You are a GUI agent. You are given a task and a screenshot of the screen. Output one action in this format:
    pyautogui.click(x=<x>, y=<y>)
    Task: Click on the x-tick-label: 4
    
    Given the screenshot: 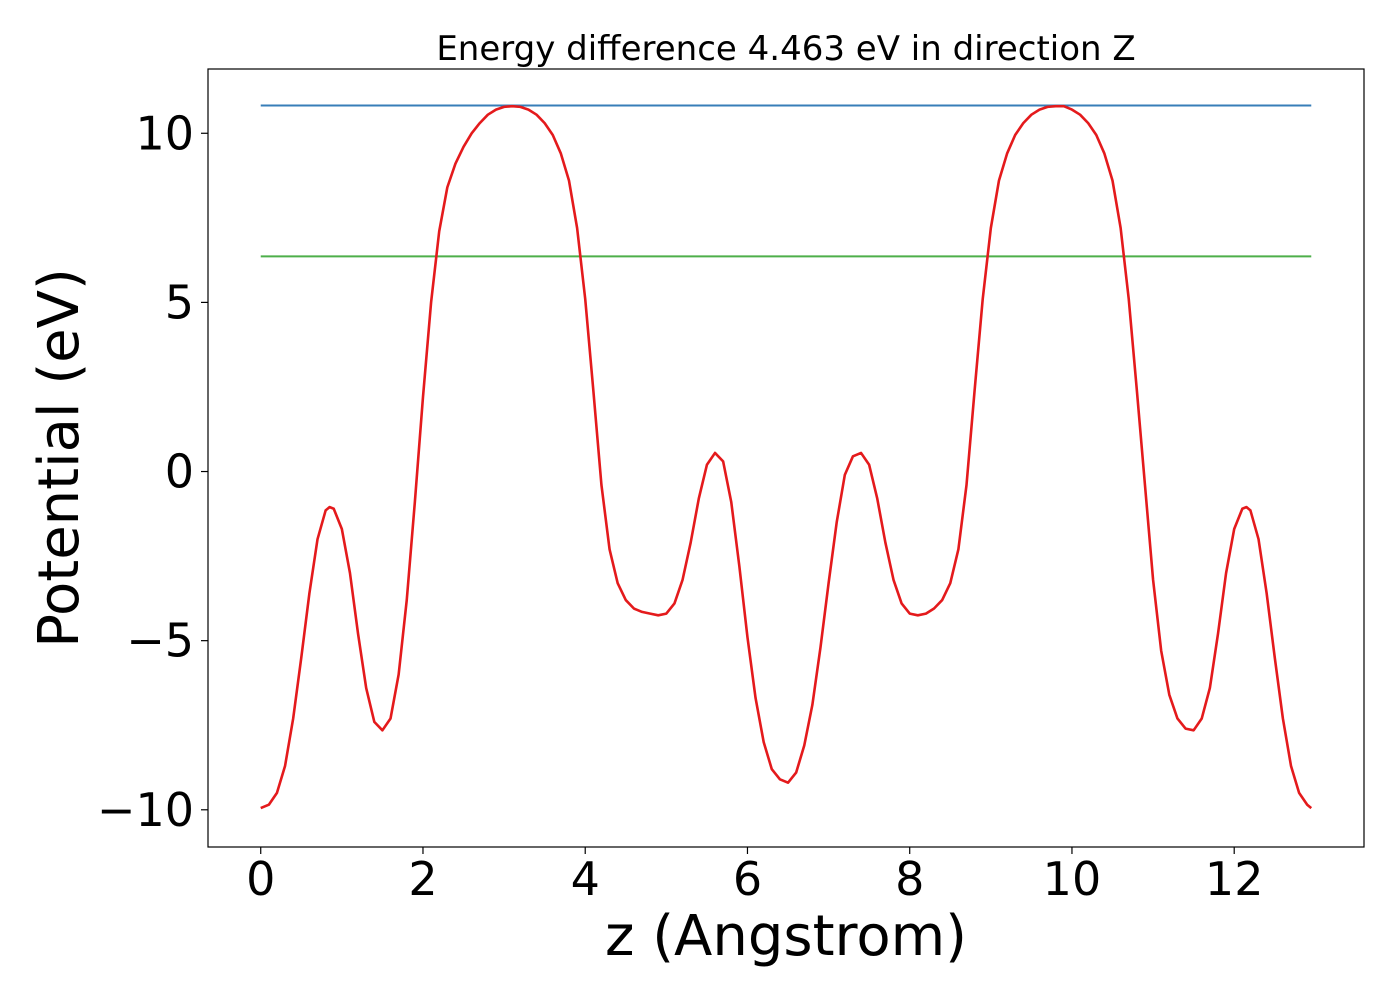 What is the action you would take?
    pyautogui.click(x=585, y=879)
    